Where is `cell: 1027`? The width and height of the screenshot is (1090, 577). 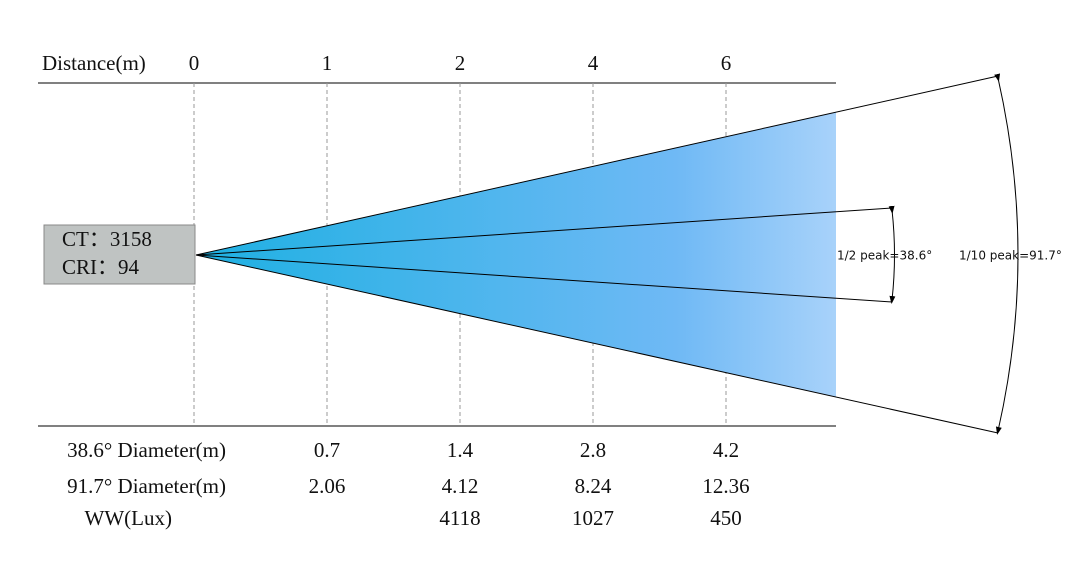
cell: 1027 is located at coordinates (593, 518).